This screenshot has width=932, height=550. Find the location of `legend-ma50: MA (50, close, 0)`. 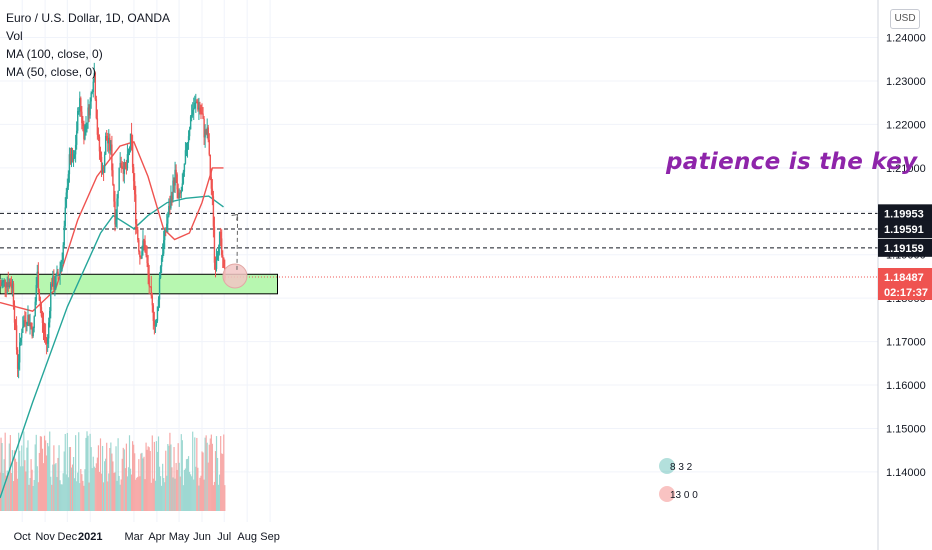

legend-ma50: MA (50, close, 0) is located at coordinates (51, 72).